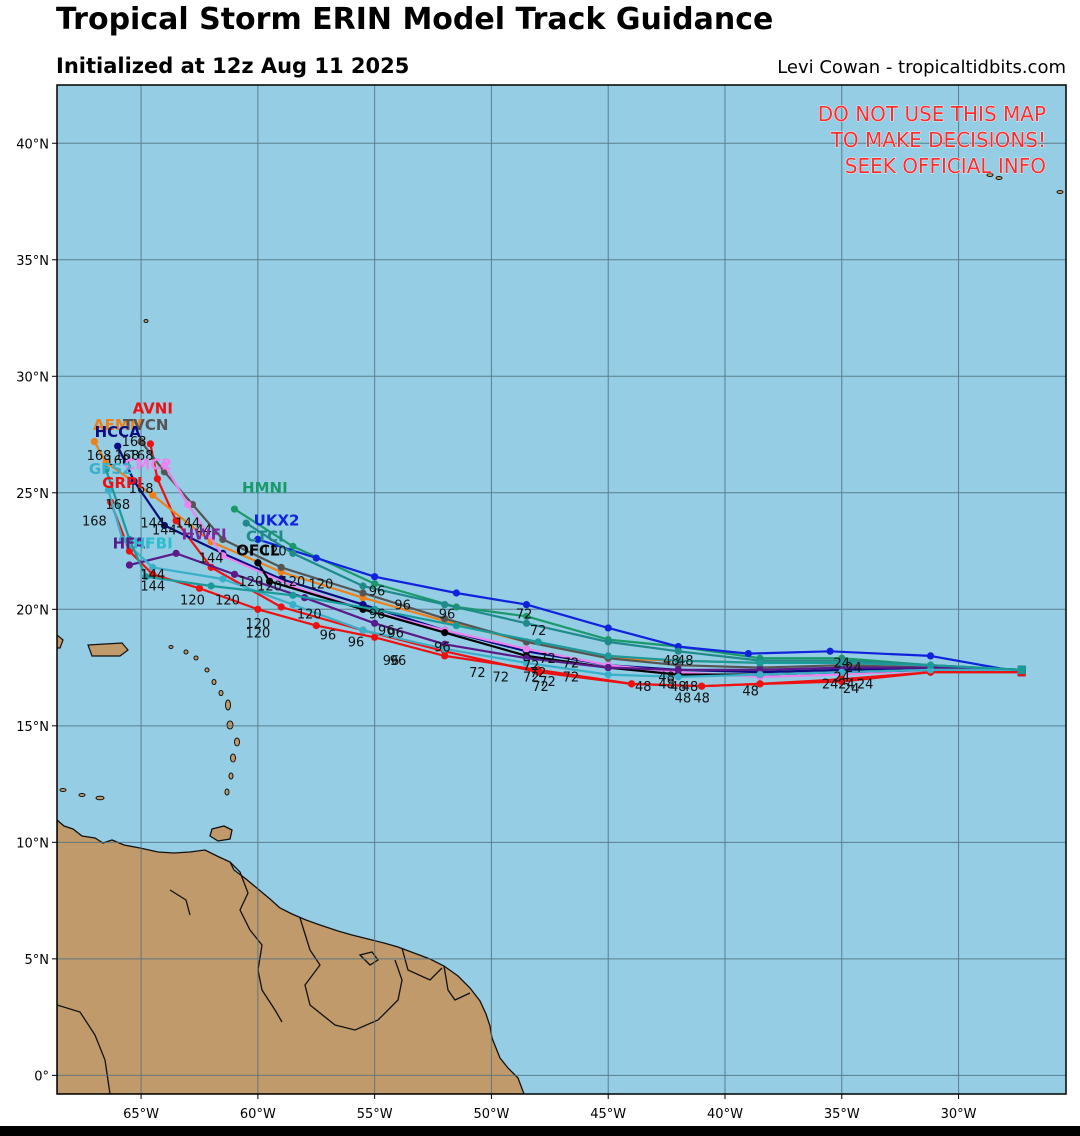 Image resolution: width=1080 pixels, height=1136 pixels. What do you see at coordinates (932, 114) in the screenshot?
I see `warning-line: DO NOT USE THIS MAP` at bounding box center [932, 114].